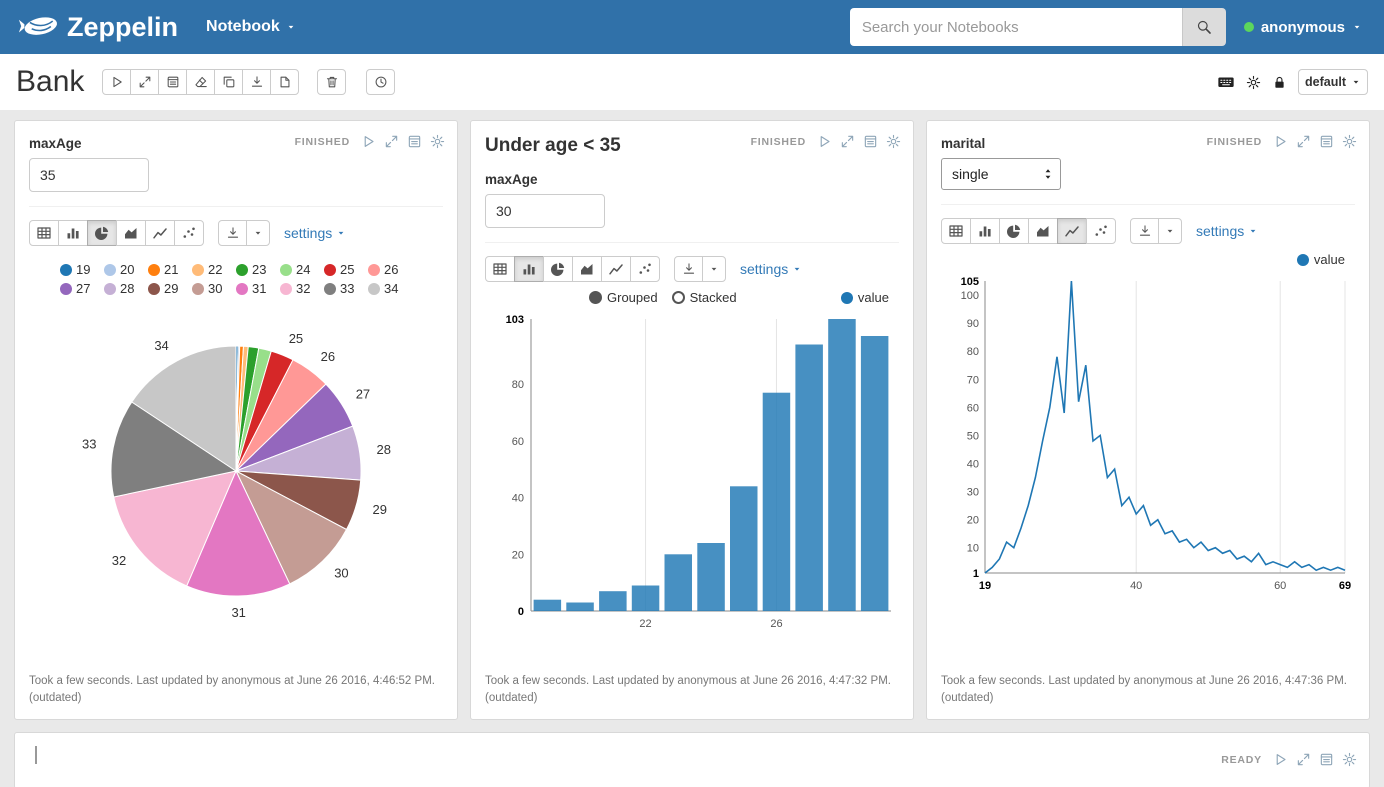 This screenshot has height=787, width=1384. What do you see at coordinates (50, 81) in the screenshot?
I see `note-title: Bank` at bounding box center [50, 81].